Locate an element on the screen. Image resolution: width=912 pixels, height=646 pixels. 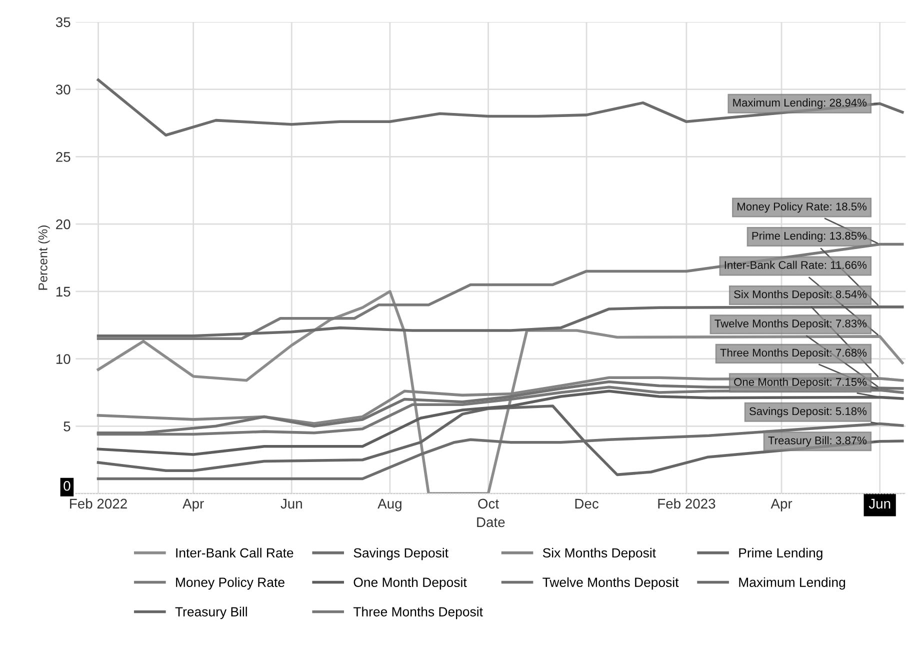
y-tick-label: 25 is located at coordinates (63, 157).